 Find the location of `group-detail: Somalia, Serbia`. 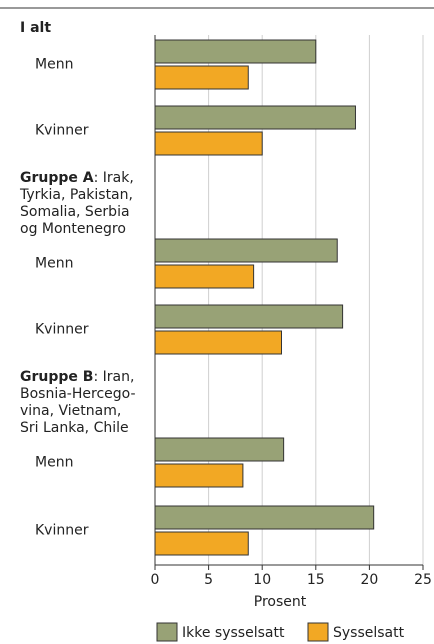

group-detail: Somalia, Serbia is located at coordinates (75, 212).